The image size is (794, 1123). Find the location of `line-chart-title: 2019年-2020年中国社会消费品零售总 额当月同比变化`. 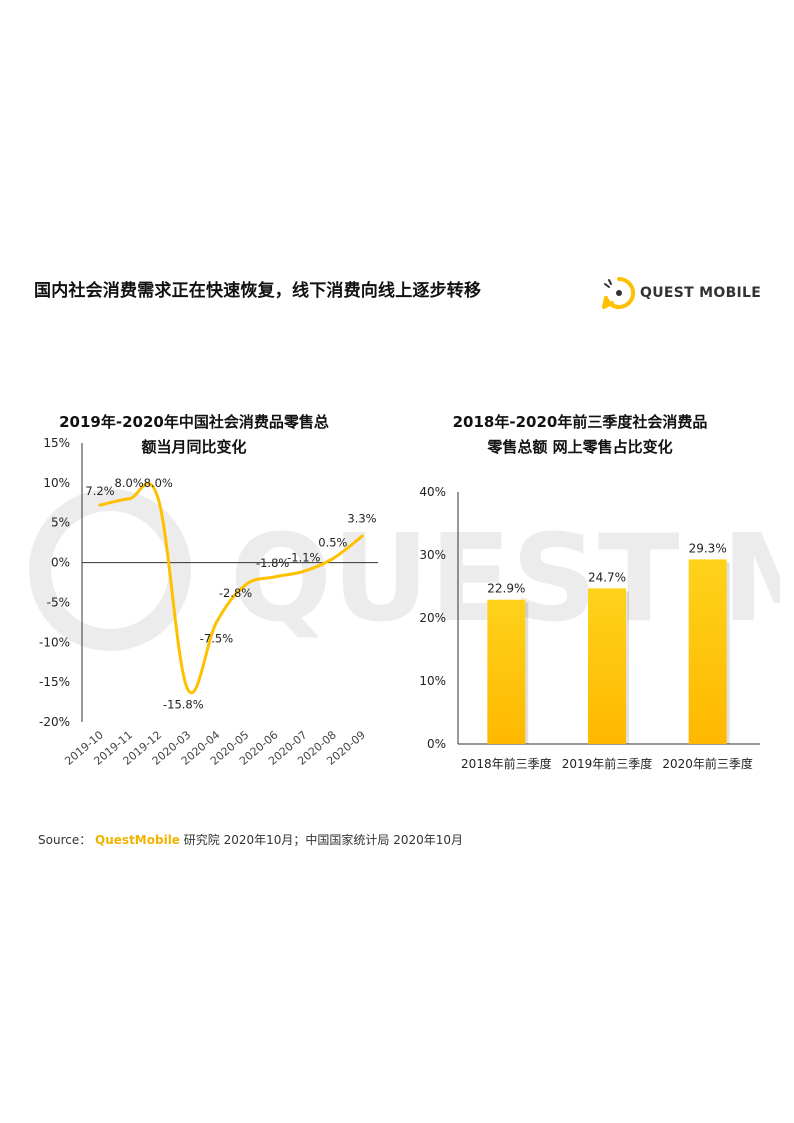

line-chart-title: 2019年-2020年中国社会消费品零售总 额当月同比变化 is located at coordinates (194, 435).